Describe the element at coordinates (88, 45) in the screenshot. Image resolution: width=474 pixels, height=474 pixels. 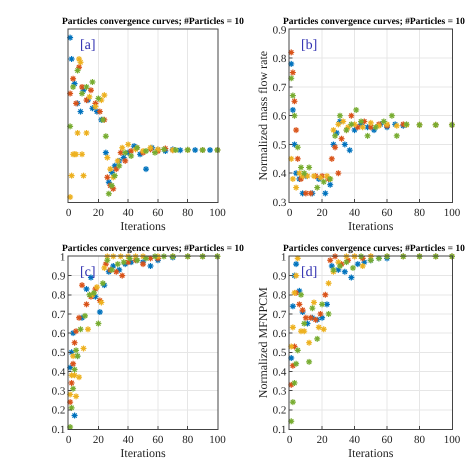
I see `annotation: [a]` at that location.